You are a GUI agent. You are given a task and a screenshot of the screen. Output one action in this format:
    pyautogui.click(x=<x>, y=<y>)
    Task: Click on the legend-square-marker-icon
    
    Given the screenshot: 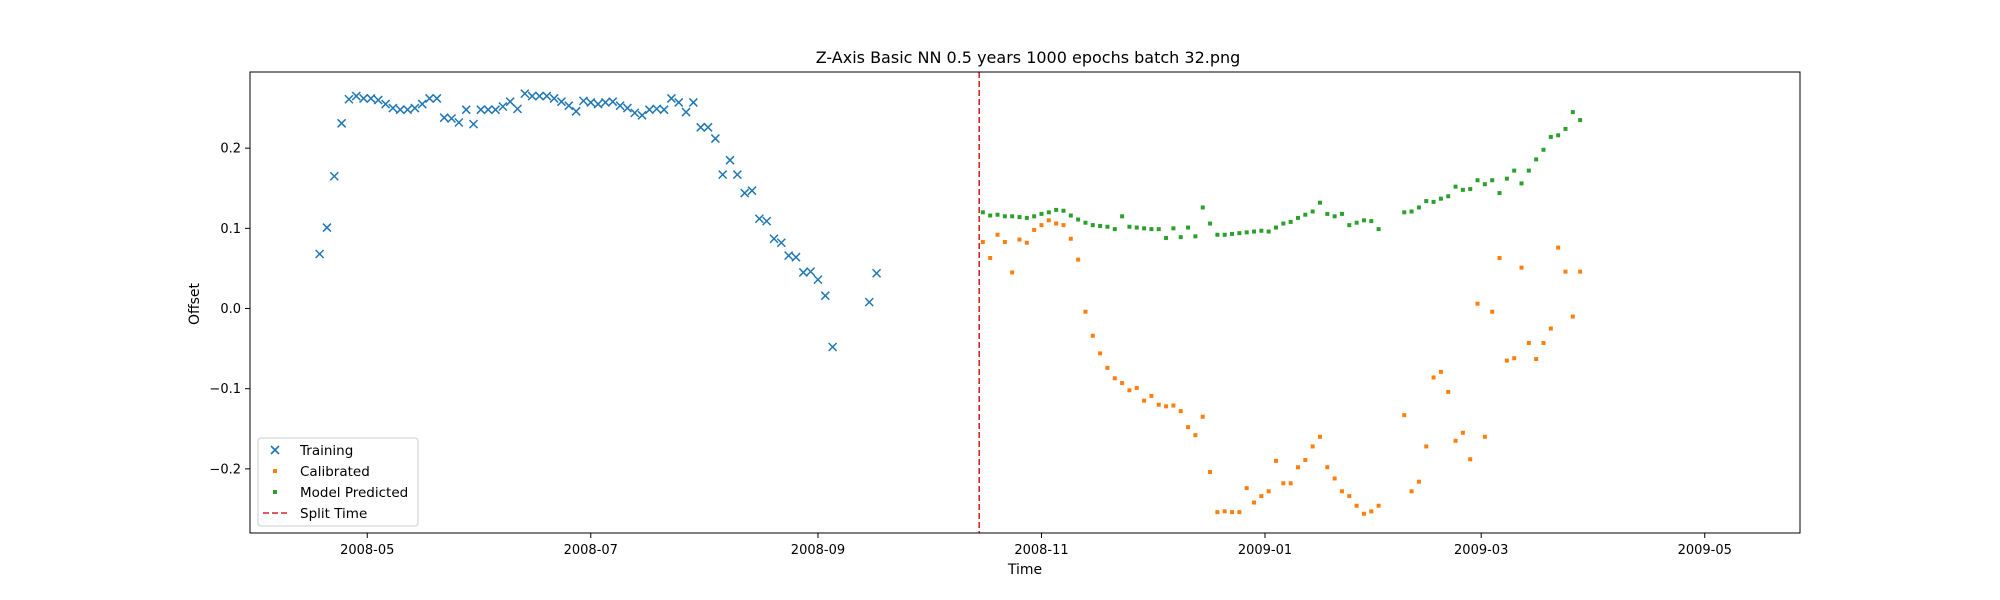 What is the action you would take?
    pyautogui.click(x=275, y=492)
    